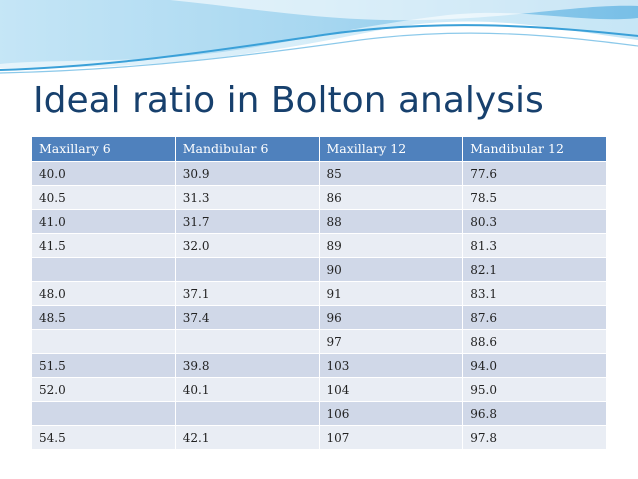  Describe the element at coordinates (103, 173) in the screenshot. I see `cell-maxillary-6: 40.0` at that location.